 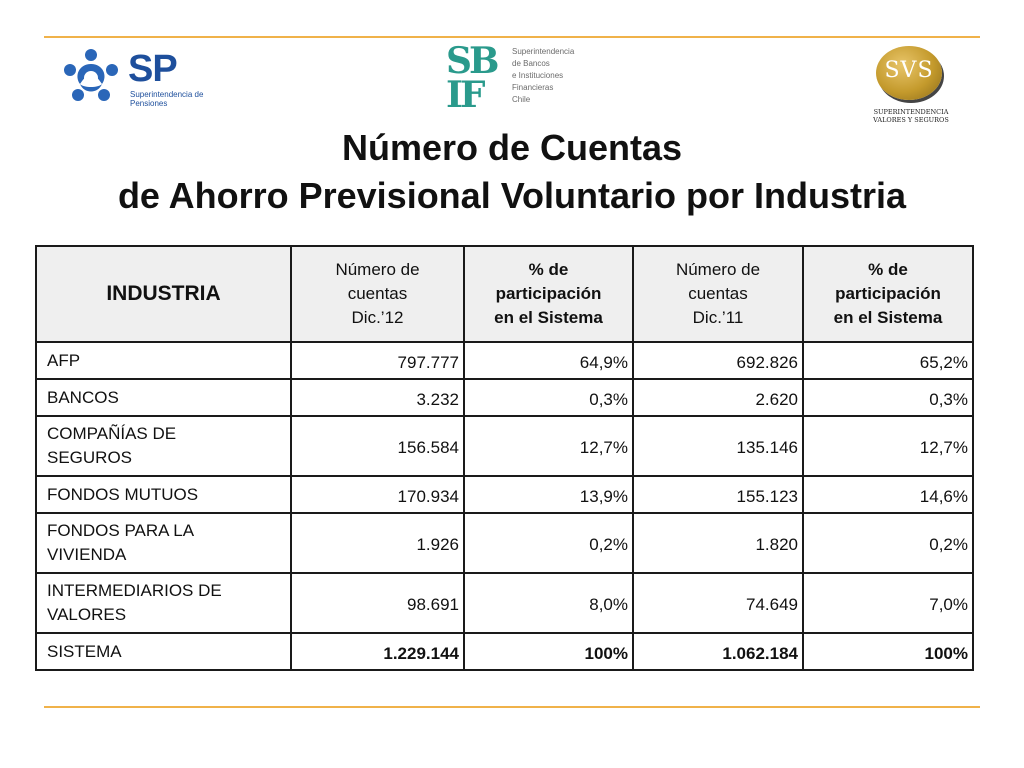 What do you see at coordinates (718, 494) in the screenshot?
I see `cell-cuentas-2011: 155.123` at bounding box center [718, 494].